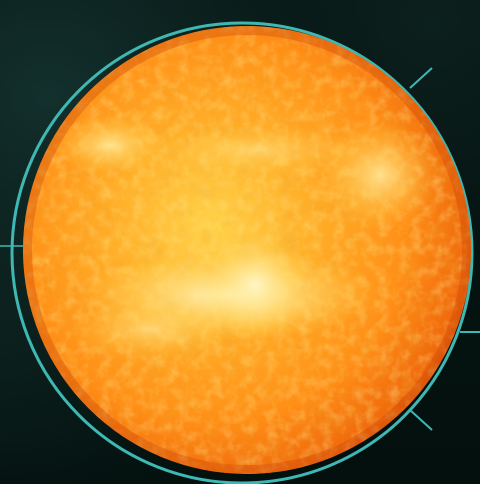 Image resolution: width=480 pixels, height=484 pixels. What do you see at coordinates (110, 145) in the screenshot?
I see `bright-spot-upper-left` at bounding box center [110, 145].